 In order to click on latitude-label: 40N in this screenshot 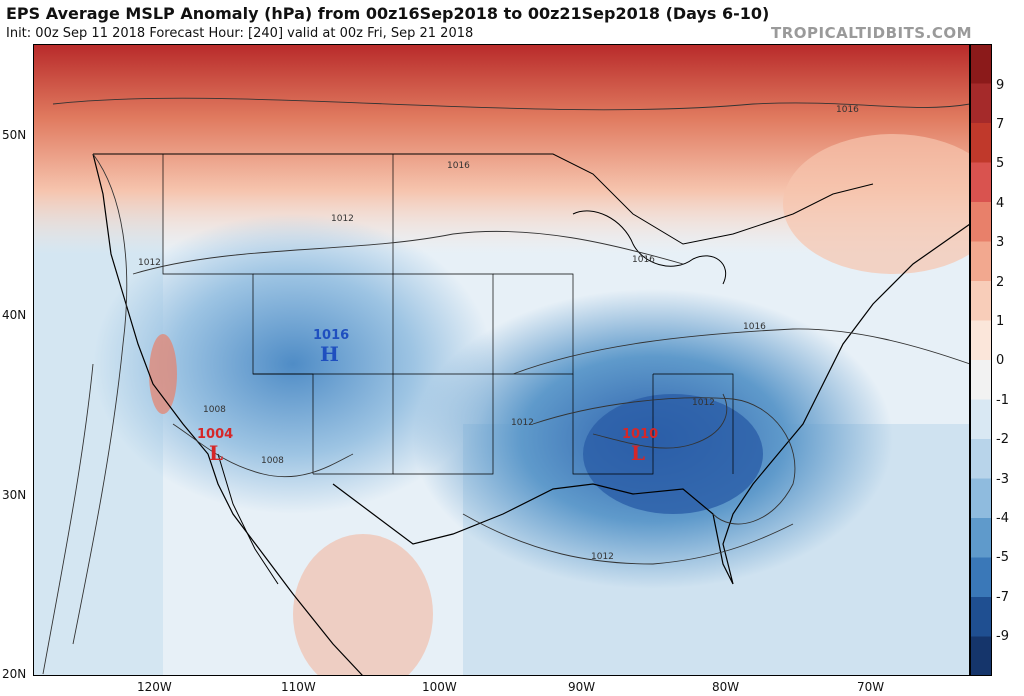, I will do `click(14, 315)`.